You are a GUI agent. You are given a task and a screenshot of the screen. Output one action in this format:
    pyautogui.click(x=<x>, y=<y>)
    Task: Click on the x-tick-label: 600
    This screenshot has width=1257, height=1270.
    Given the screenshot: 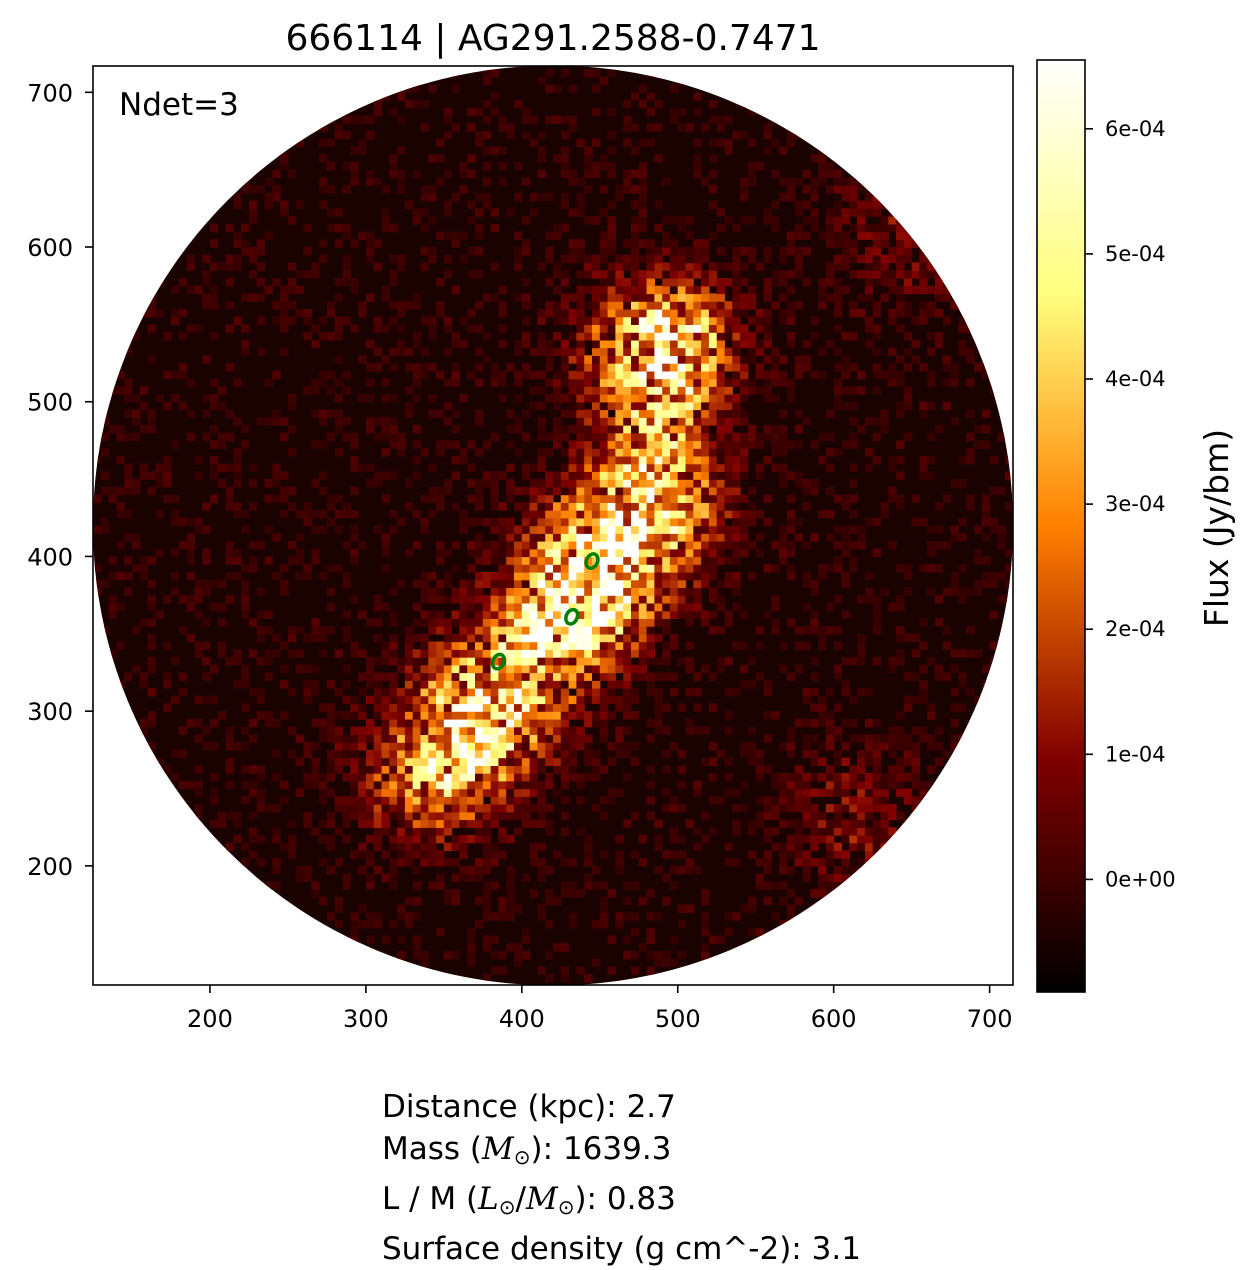 What is the action you would take?
    pyautogui.click(x=834, y=1019)
    